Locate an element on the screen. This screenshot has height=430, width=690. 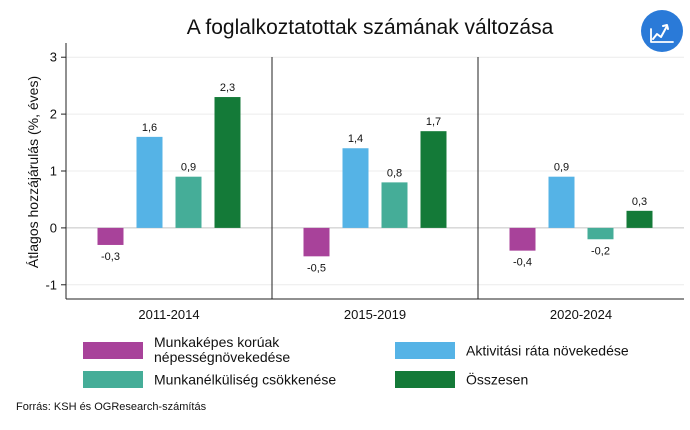
trend-line-icon is located at coordinates (662, 33).